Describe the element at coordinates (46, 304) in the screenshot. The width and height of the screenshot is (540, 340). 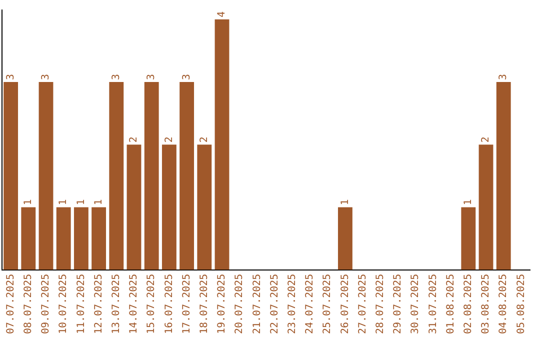
I see `x-tick-label: 09.07.2025` at that location.